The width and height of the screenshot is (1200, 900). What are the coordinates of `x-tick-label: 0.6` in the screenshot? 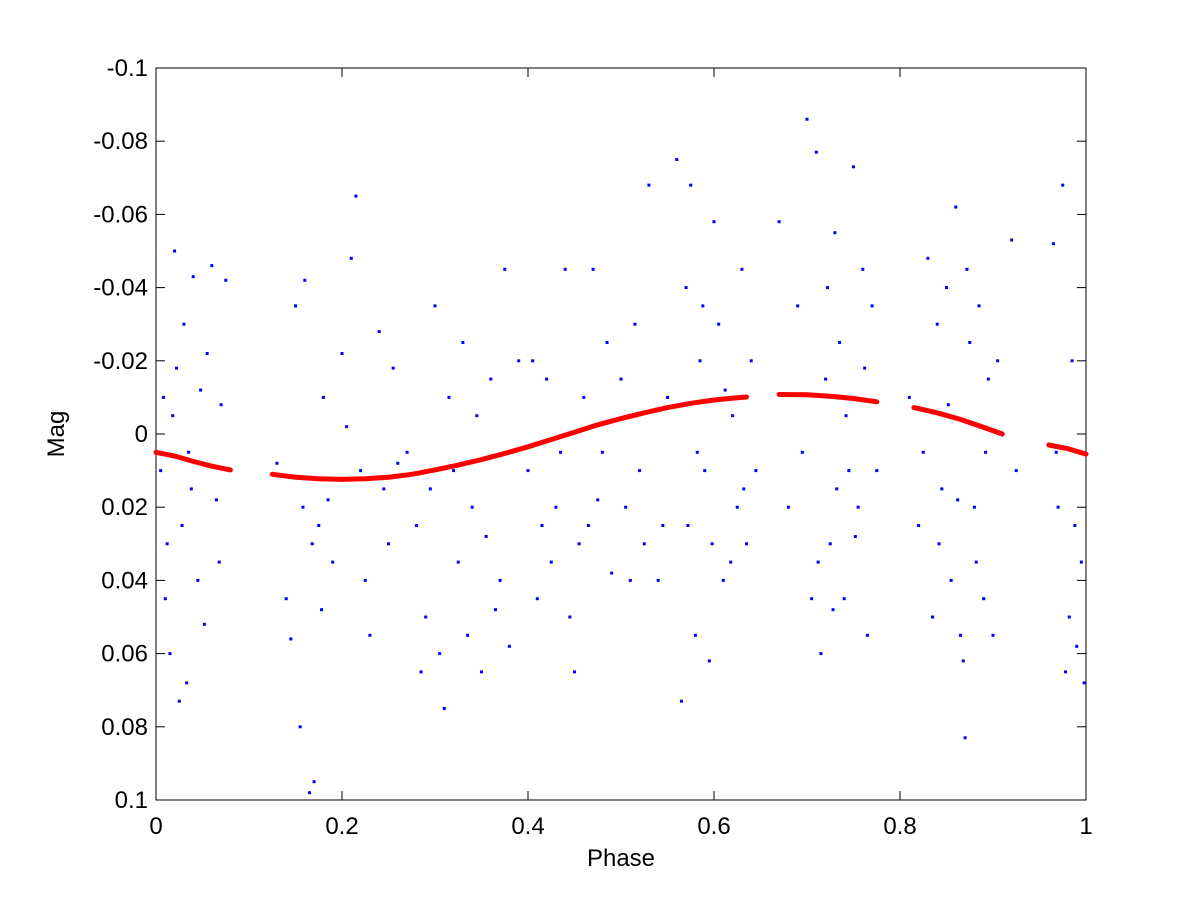 It's located at (713, 826).